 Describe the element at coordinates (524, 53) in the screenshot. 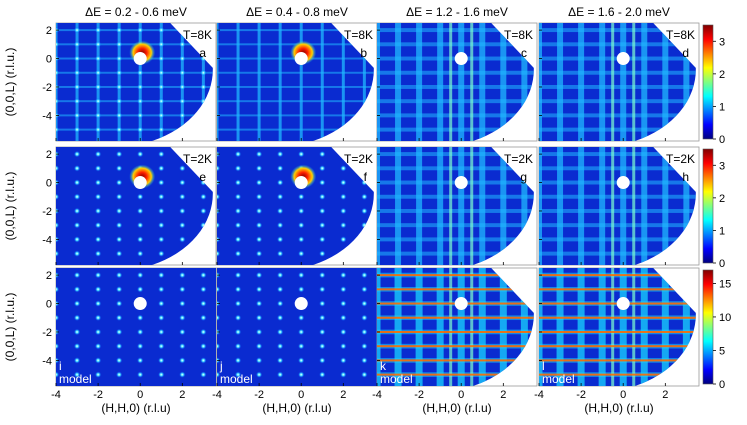

I see `panel-letter: c` at that location.